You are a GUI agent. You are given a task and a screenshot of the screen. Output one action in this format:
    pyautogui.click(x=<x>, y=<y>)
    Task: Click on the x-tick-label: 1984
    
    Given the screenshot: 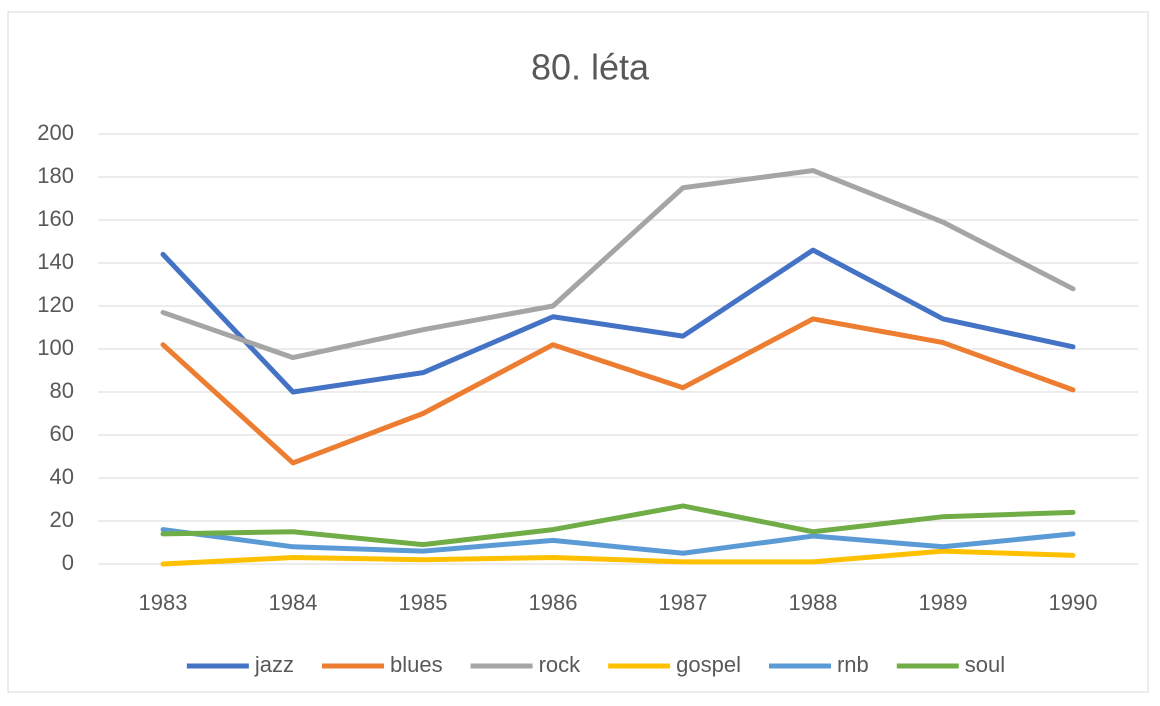 What is the action you would take?
    pyautogui.click(x=293, y=602)
    